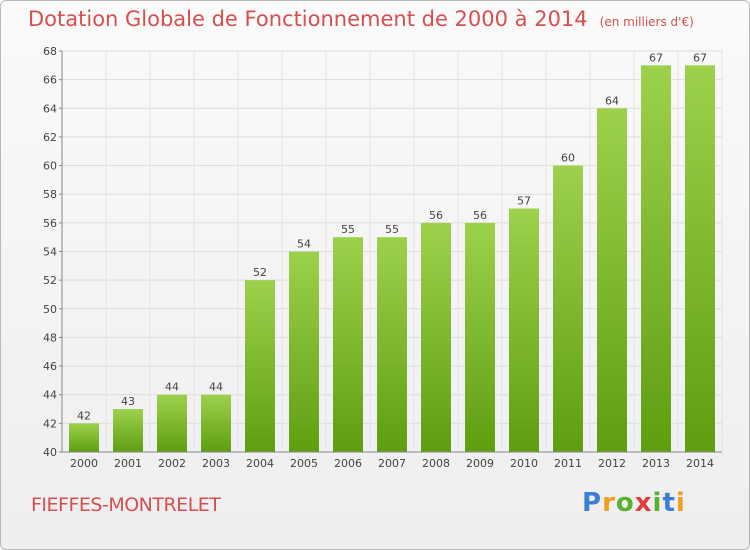 The image size is (750, 550). I want to click on data-label: 52, so click(260, 272).